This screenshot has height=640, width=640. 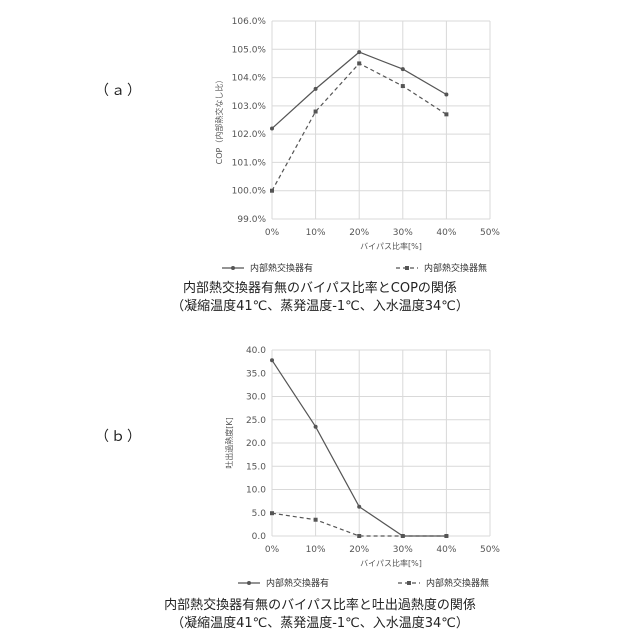 What do you see at coordinates (256, 398) in the screenshot?
I see `y-tick-label: 30.0` at bounding box center [256, 398].